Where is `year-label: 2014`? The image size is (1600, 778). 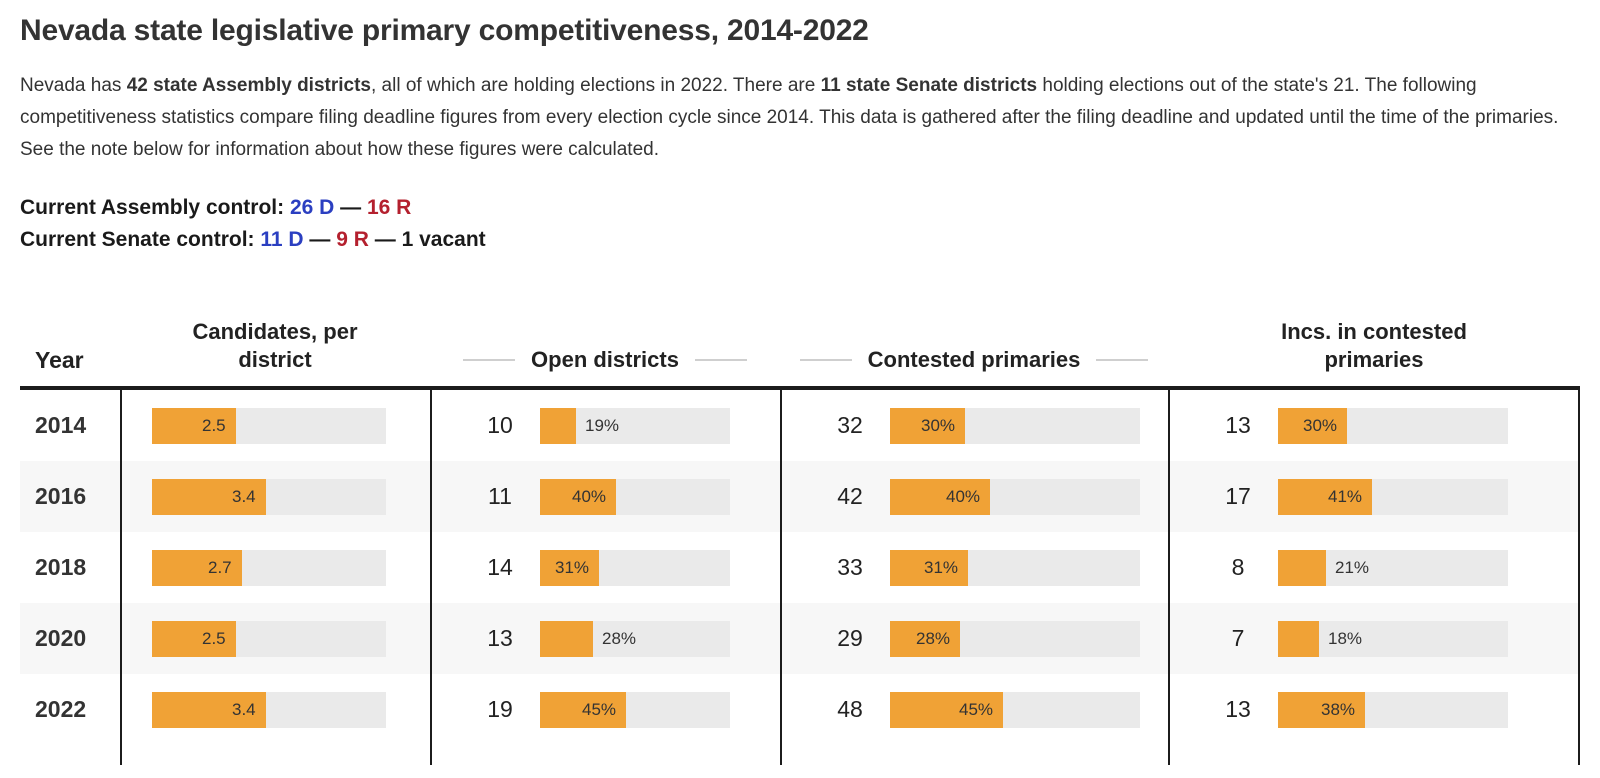 year-label: 2014 is located at coordinates (61, 425).